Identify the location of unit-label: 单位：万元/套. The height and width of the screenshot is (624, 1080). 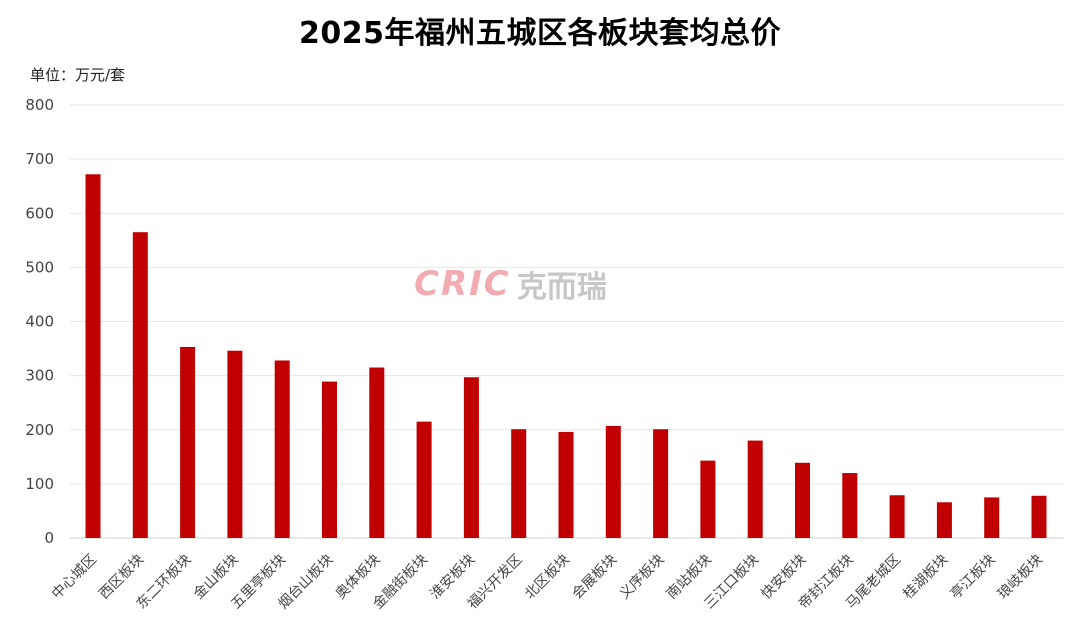
(78, 75).